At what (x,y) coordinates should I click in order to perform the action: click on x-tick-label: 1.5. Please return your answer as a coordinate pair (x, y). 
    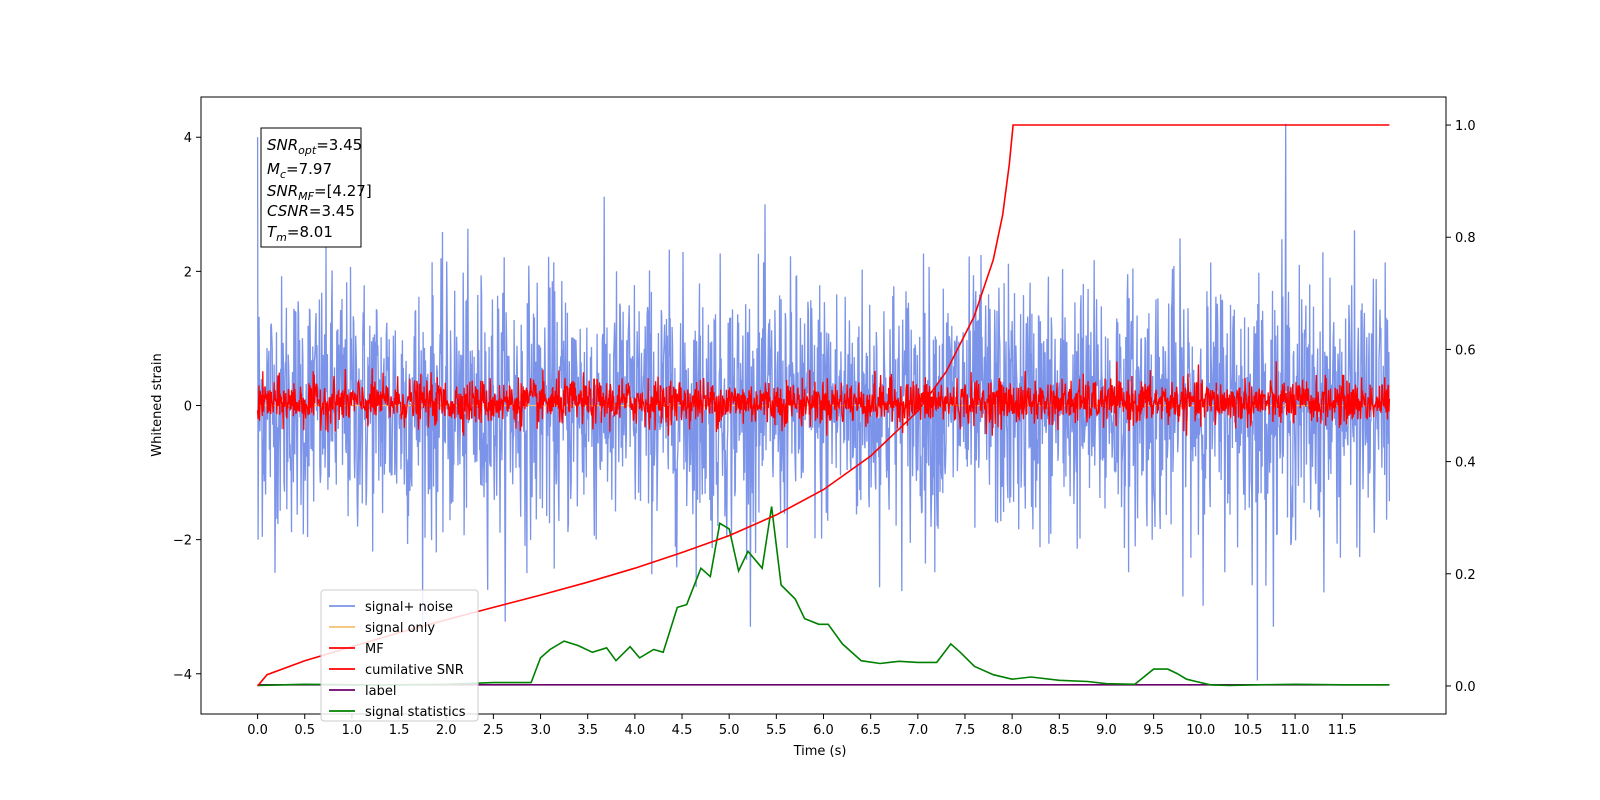
    Looking at the image, I should click on (399, 730).